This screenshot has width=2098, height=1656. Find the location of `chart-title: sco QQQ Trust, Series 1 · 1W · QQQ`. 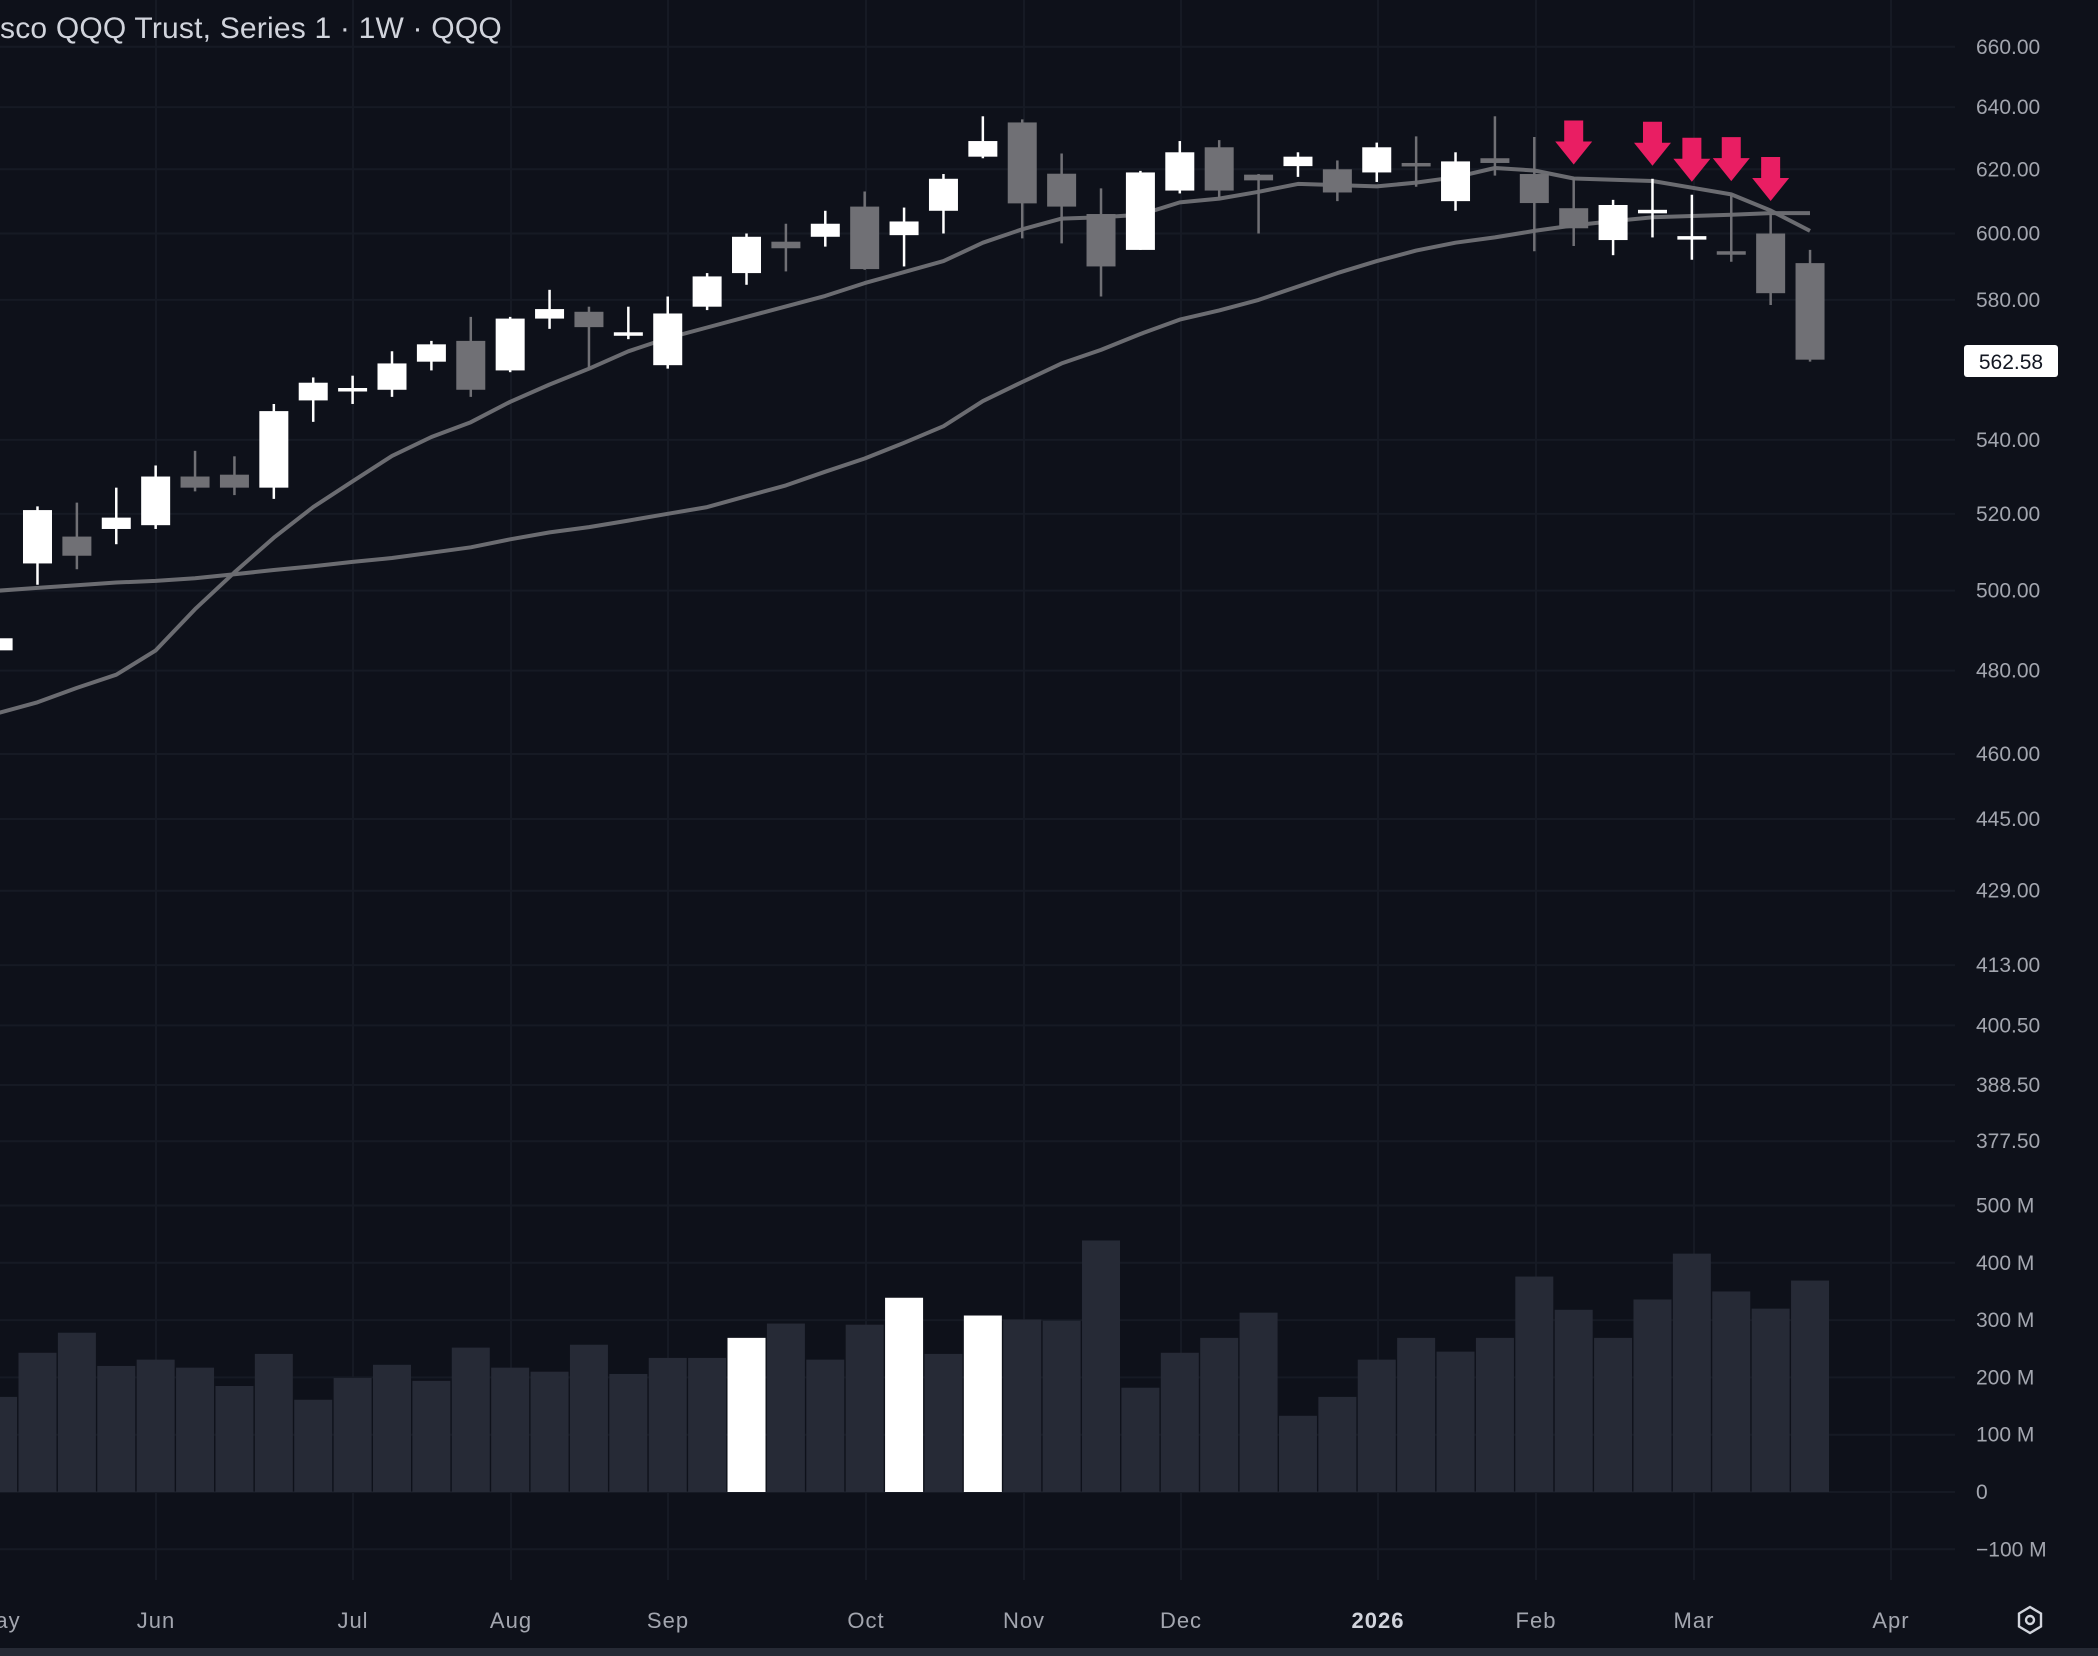

chart-title: sco QQQ Trust, Series 1 · 1W · QQQ is located at coordinates (251, 28).